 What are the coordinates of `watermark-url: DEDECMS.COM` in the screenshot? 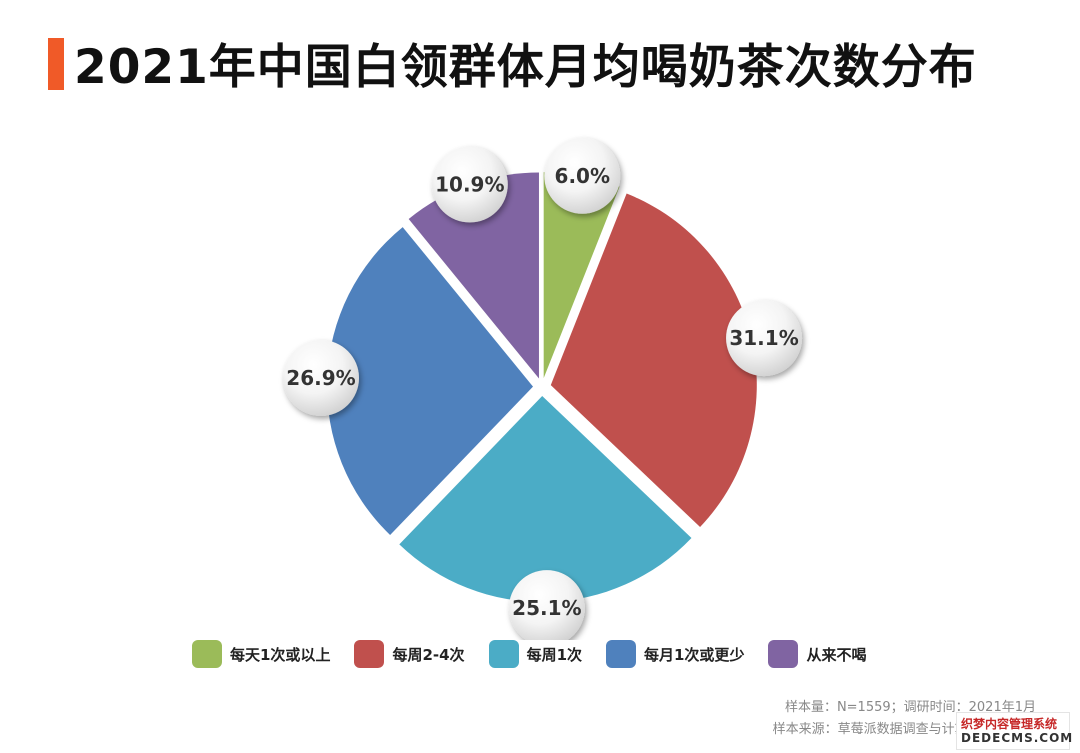 It's located at (1017, 738).